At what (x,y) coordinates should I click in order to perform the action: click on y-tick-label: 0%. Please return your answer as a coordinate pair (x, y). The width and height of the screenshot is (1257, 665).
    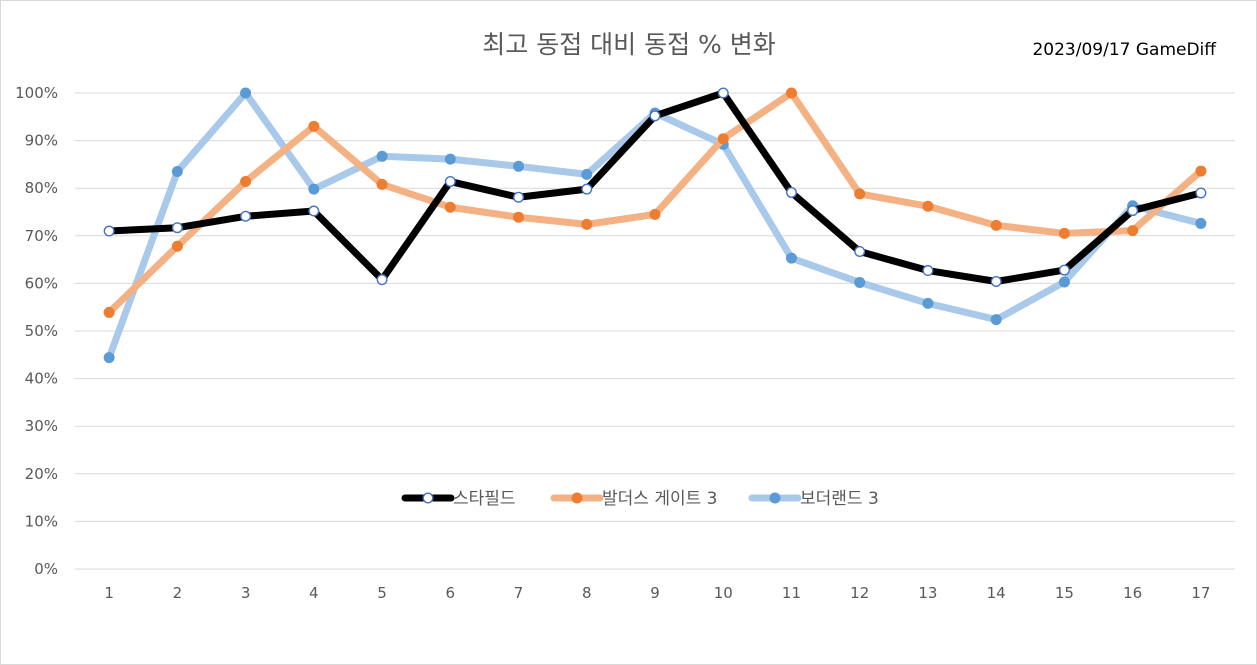
    Looking at the image, I should click on (46, 569).